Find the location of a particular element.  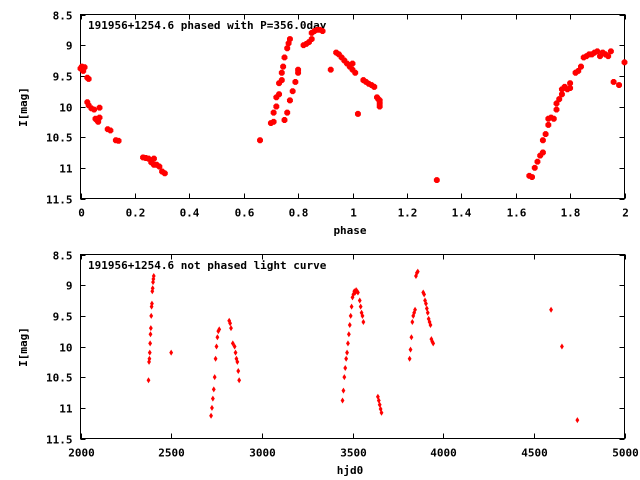

phased-plot-title: 191956+1254.6 phased with P=356.0day is located at coordinates (207, 25).